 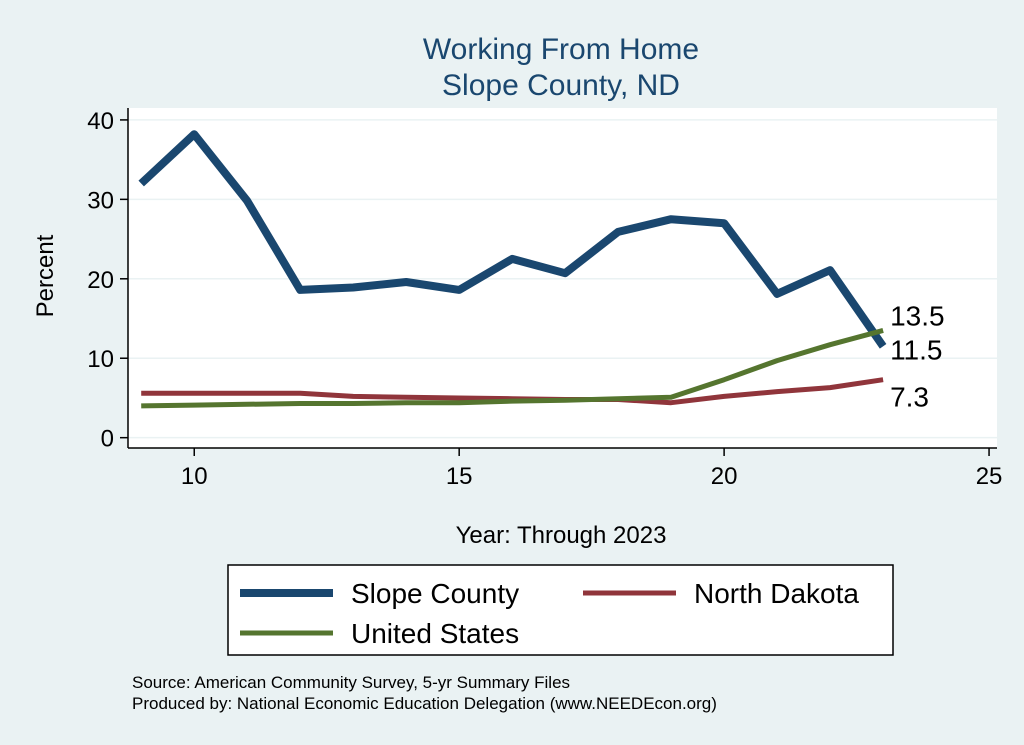 What do you see at coordinates (989, 476) in the screenshot?
I see `x-tick-label-25: 25` at bounding box center [989, 476].